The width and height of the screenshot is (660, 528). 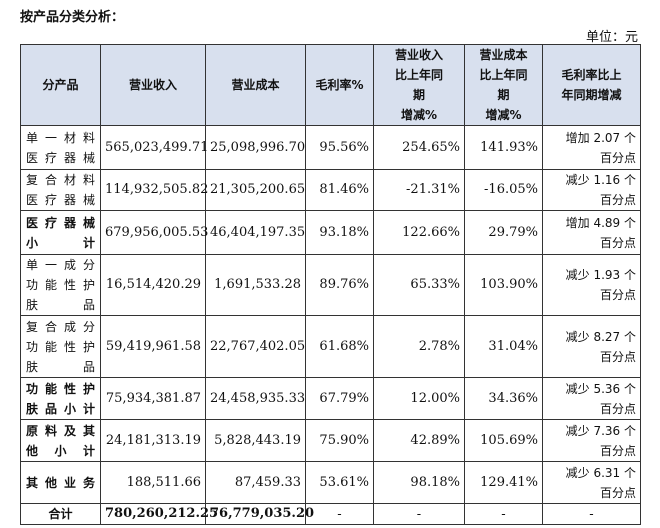 What do you see at coordinates (503, 346) in the screenshot?
I see `cost-change-value: 31.04%` at bounding box center [503, 346].